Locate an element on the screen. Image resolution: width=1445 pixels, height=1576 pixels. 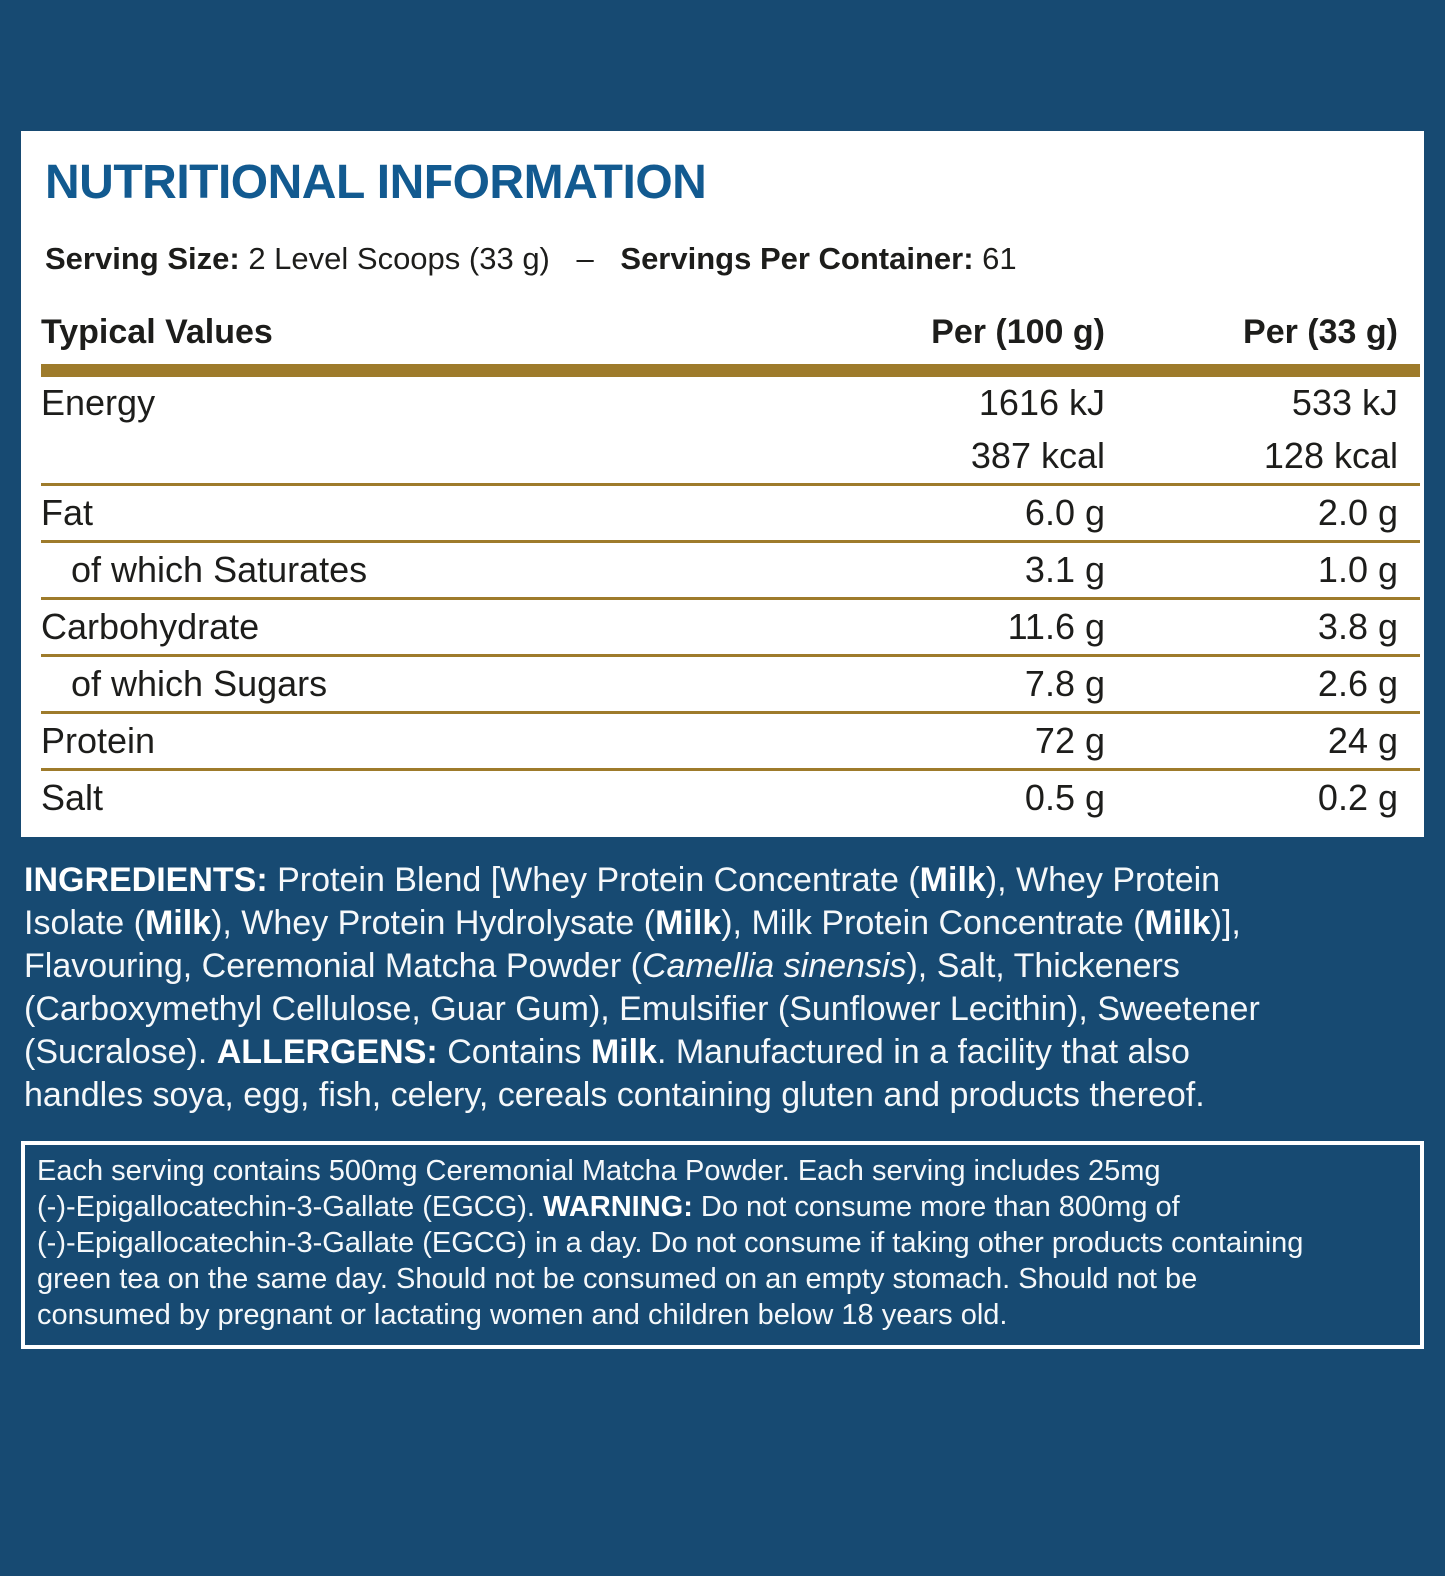
header-rule is located at coordinates (730, 370).